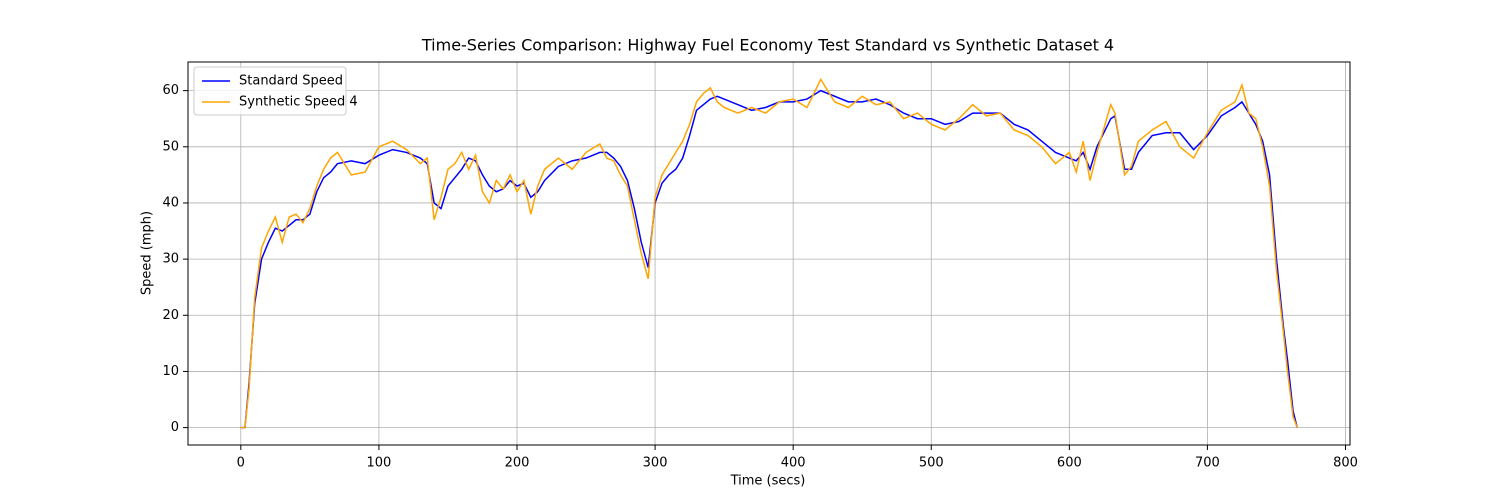 Image resolution: width=1500 pixels, height=504 pixels. What do you see at coordinates (1069, 463) in the screenshot?
I see `x-tick-label: 600` at bounding box center [1069, 463].